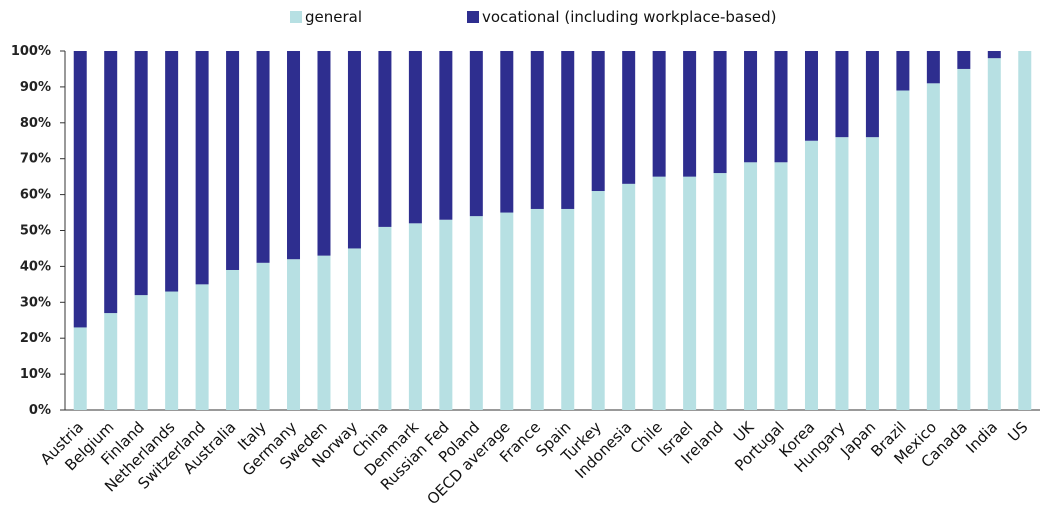  Describe the element at coordinates (35, 266) in the screenshot. I see `y-tick-label: 40%` at that location.